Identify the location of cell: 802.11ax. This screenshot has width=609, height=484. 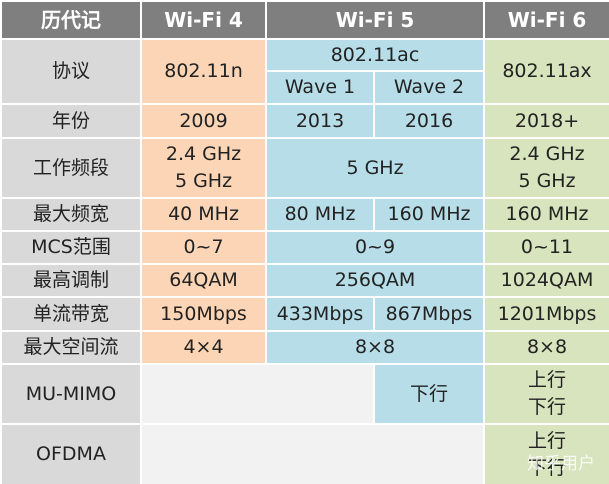
(546, 71).